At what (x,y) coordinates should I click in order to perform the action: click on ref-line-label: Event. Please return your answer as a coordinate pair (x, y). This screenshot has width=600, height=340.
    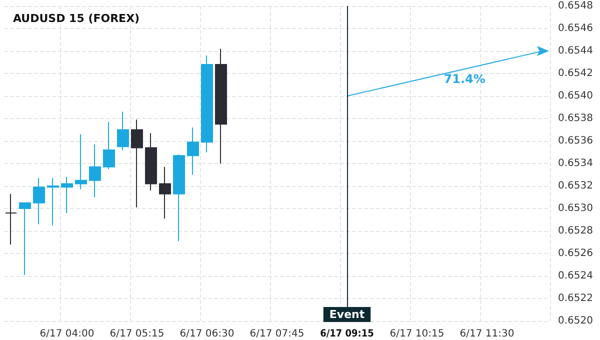
    Looking at the image, I should click on (347, 314).